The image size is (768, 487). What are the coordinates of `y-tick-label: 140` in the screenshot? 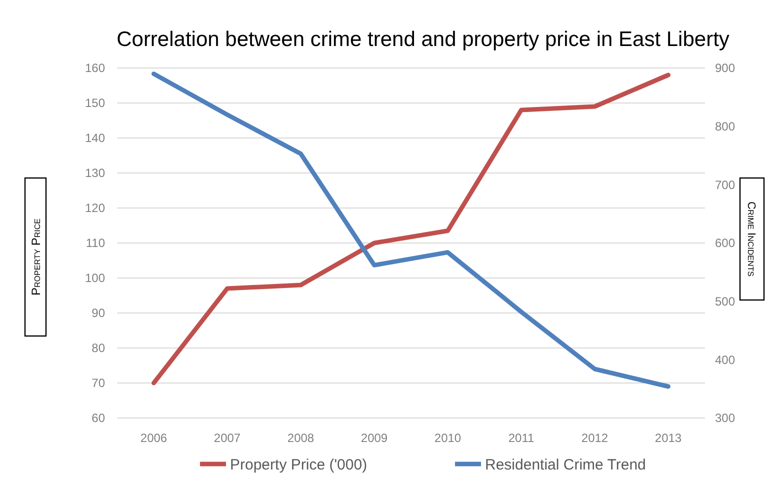 It's located at (95, 138).